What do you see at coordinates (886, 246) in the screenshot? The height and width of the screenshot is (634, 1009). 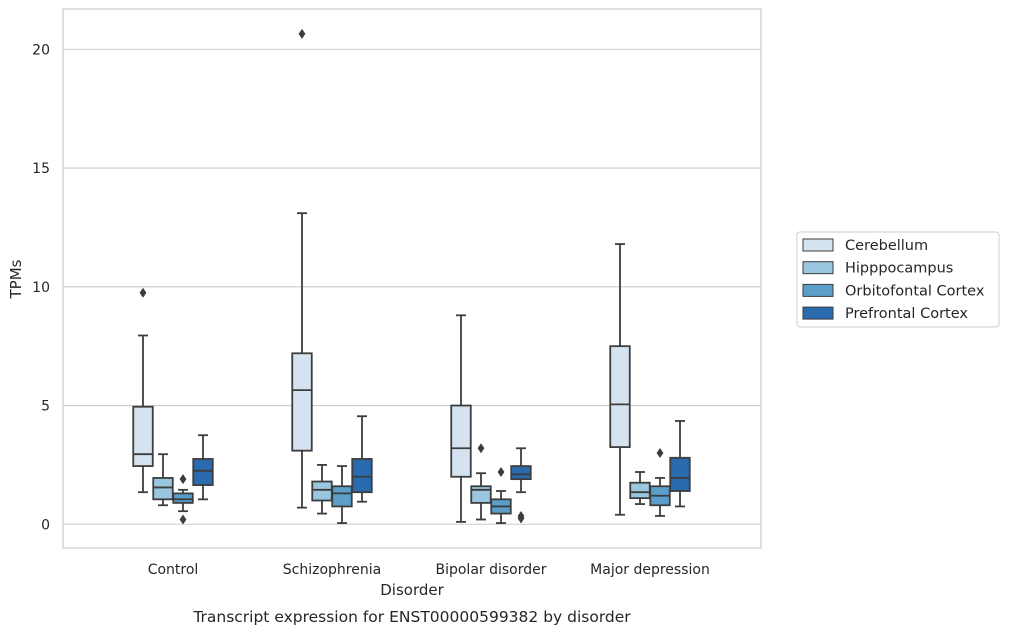 I see `legend-label: Cerebellum` at bounding box center [886, 246].